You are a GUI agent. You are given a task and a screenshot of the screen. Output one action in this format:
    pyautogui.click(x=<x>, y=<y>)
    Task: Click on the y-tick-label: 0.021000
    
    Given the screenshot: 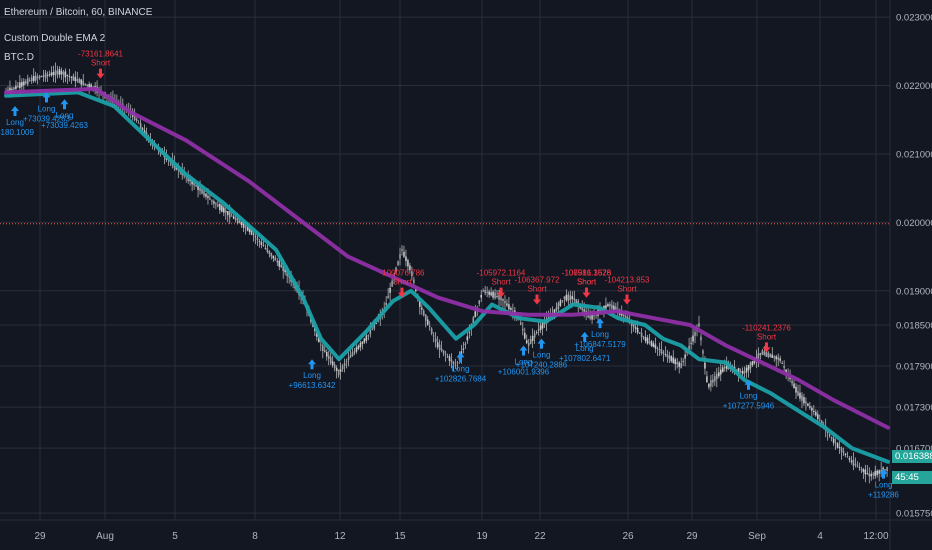 What is the action you would take?
    pyautogui.click(x=914, y=154)
    